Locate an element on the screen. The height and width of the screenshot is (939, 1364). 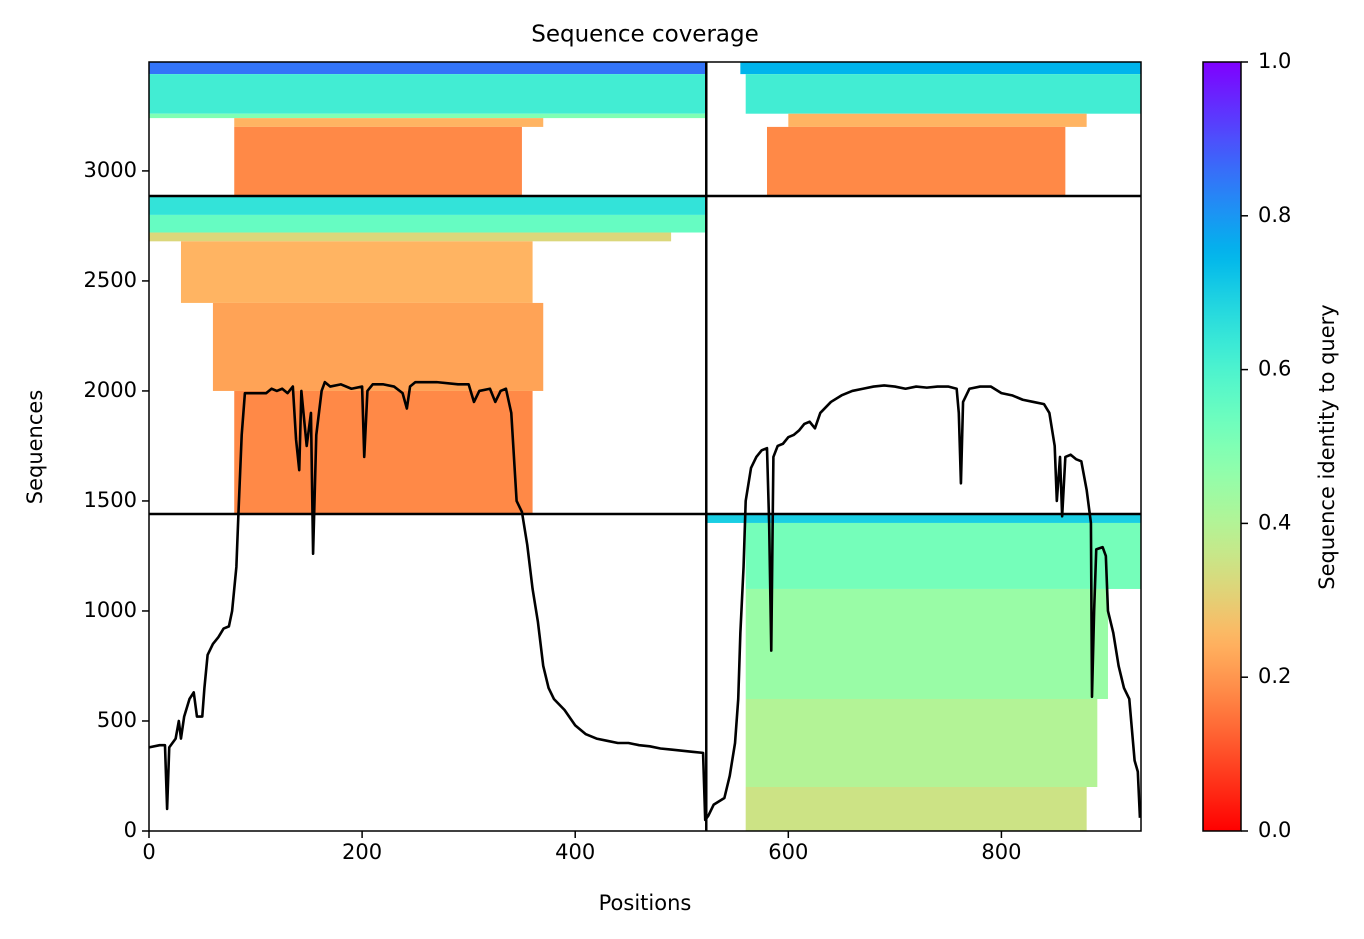
y-tick-label: 3000 is located at coordinates (110, 170).